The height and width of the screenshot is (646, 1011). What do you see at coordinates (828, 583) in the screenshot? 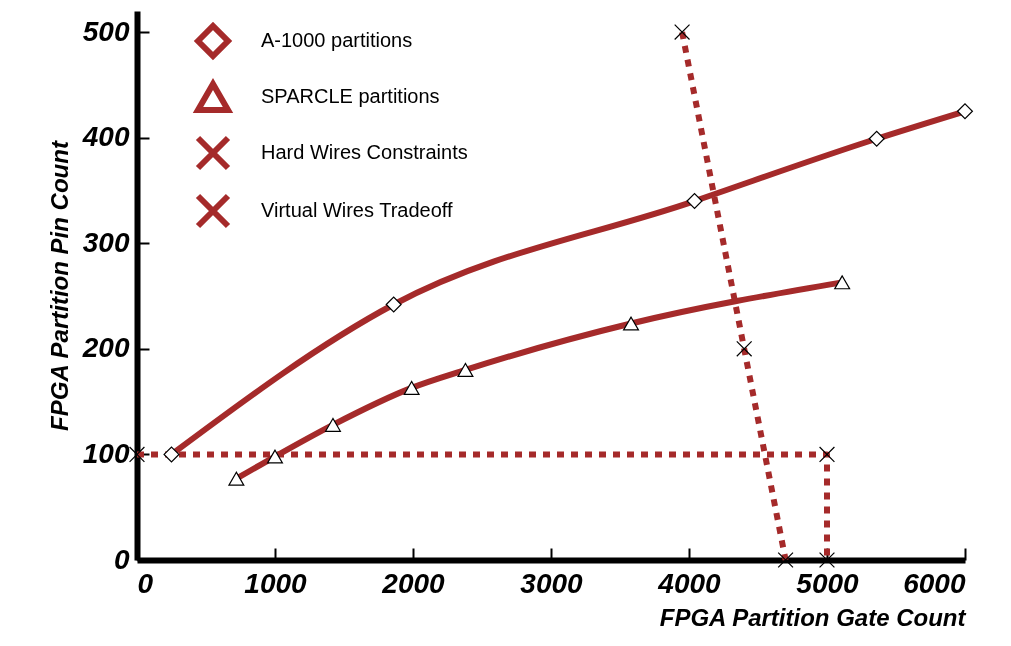
I see `x-tick-label: 5000` at bounding box center [828, 583].